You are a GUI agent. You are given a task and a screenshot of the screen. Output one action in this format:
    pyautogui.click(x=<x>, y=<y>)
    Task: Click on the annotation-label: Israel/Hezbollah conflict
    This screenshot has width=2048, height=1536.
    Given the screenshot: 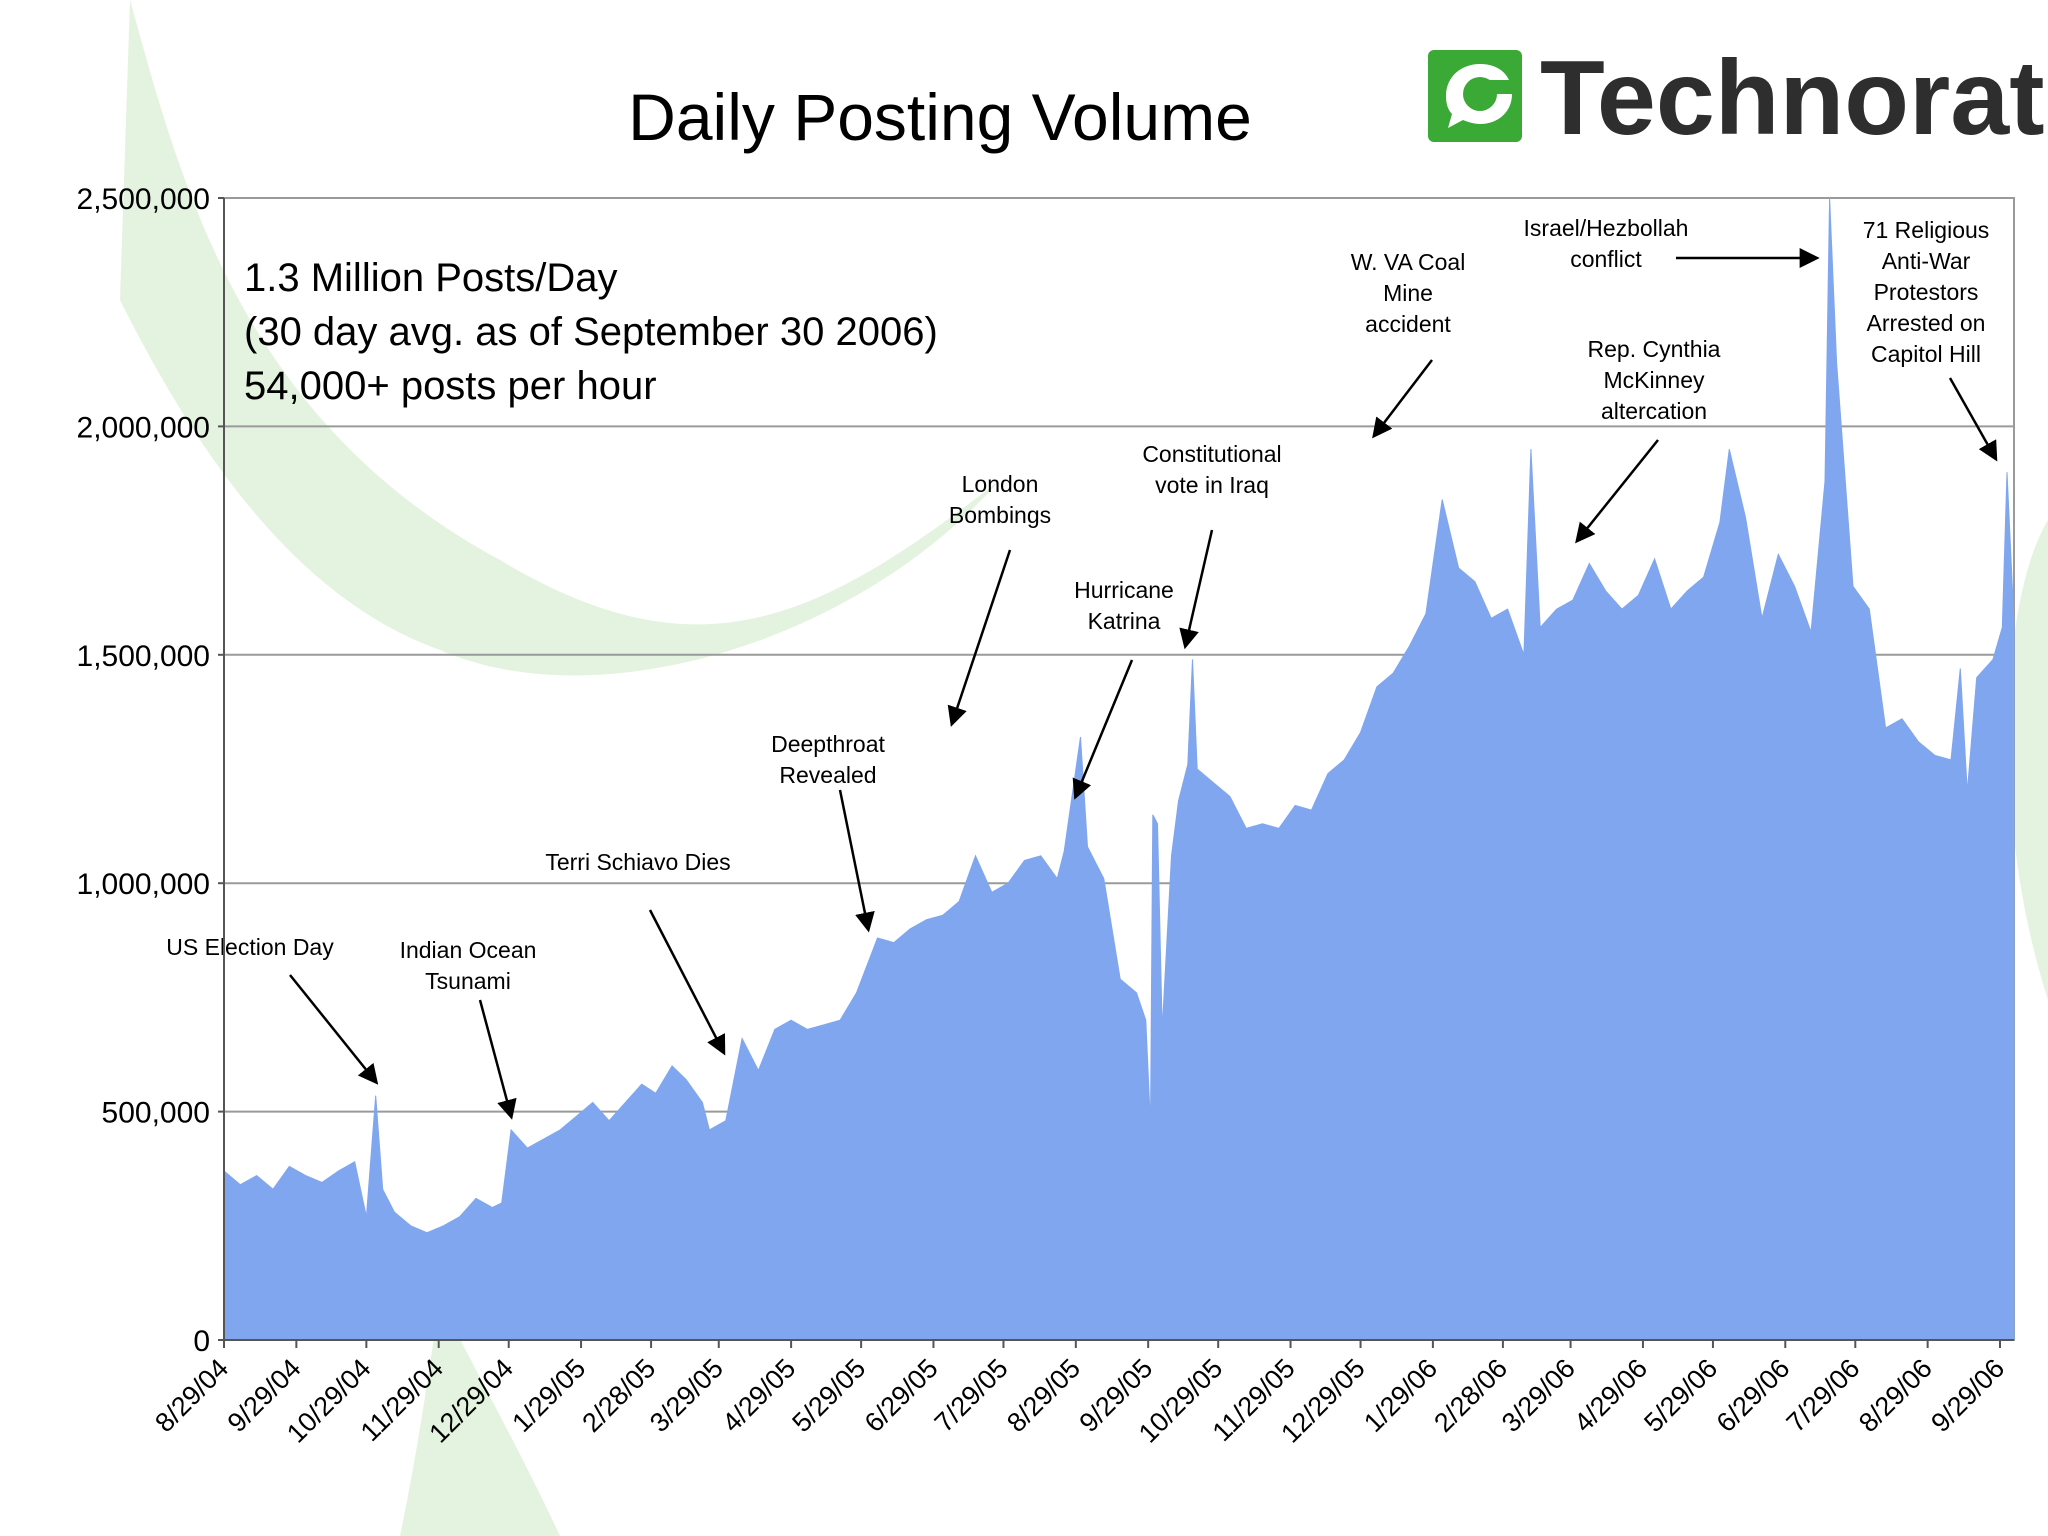 What is the action you would take?
    pyautogui.click(x=1606, y=243)
    